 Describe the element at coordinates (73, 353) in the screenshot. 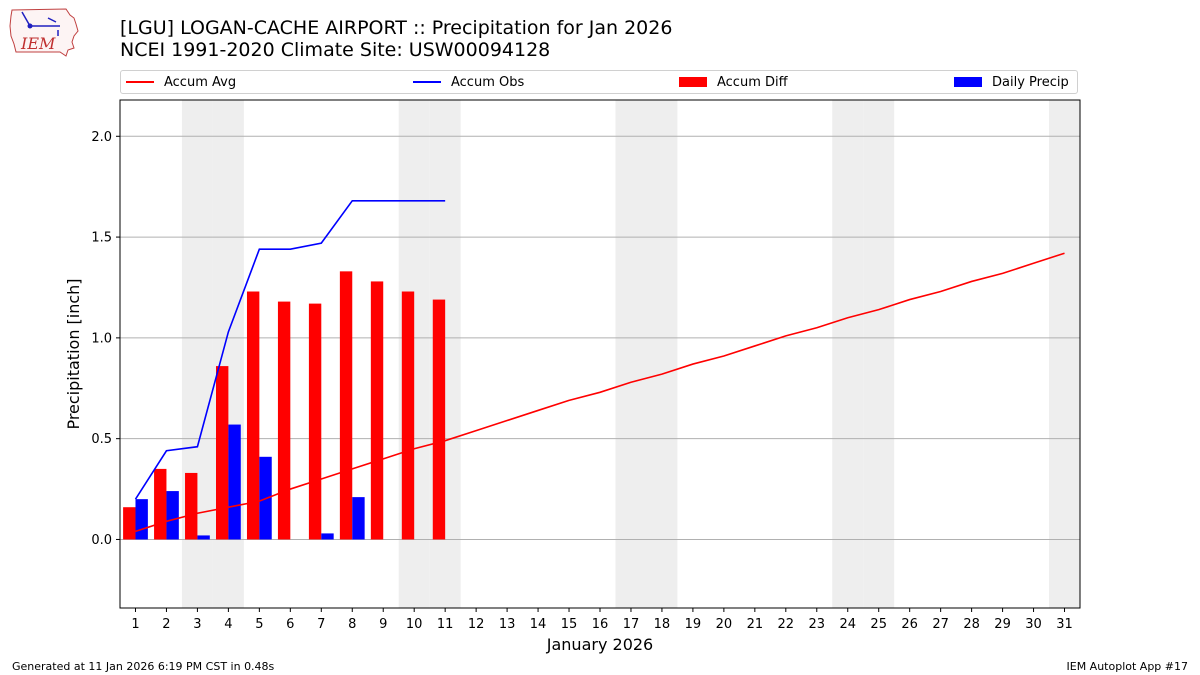

I see `y-axis-label: Precipitation [inch]` at that location.